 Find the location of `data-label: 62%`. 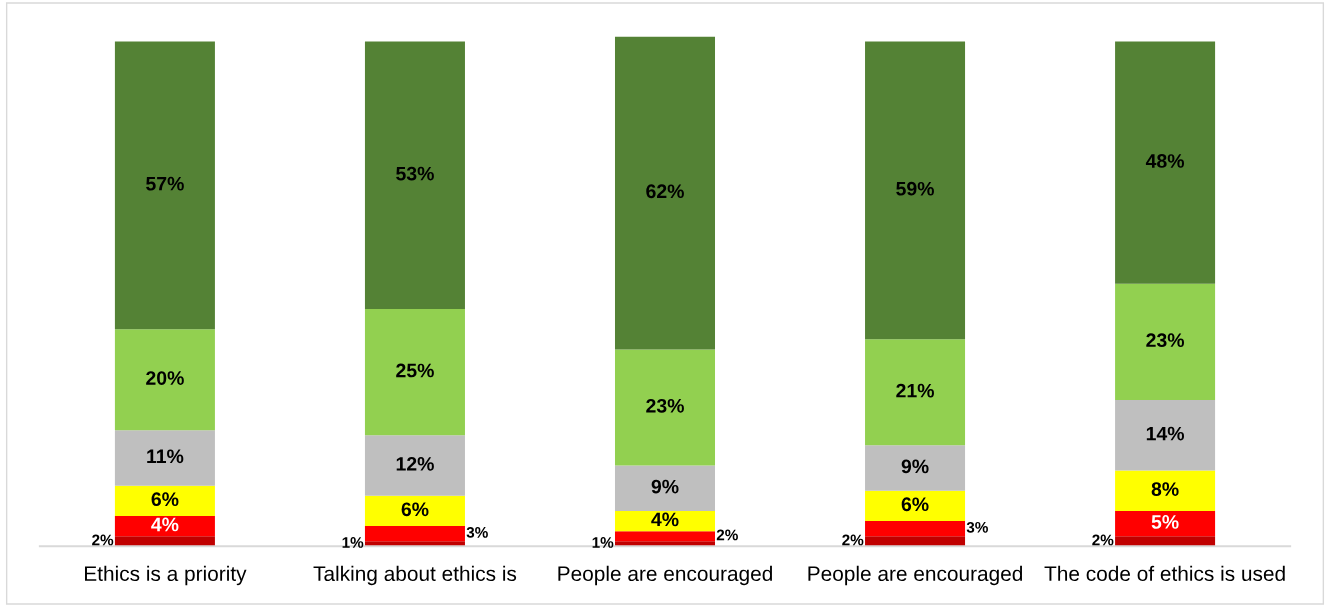

data-label: 62% is located at coordinates (665, 191).